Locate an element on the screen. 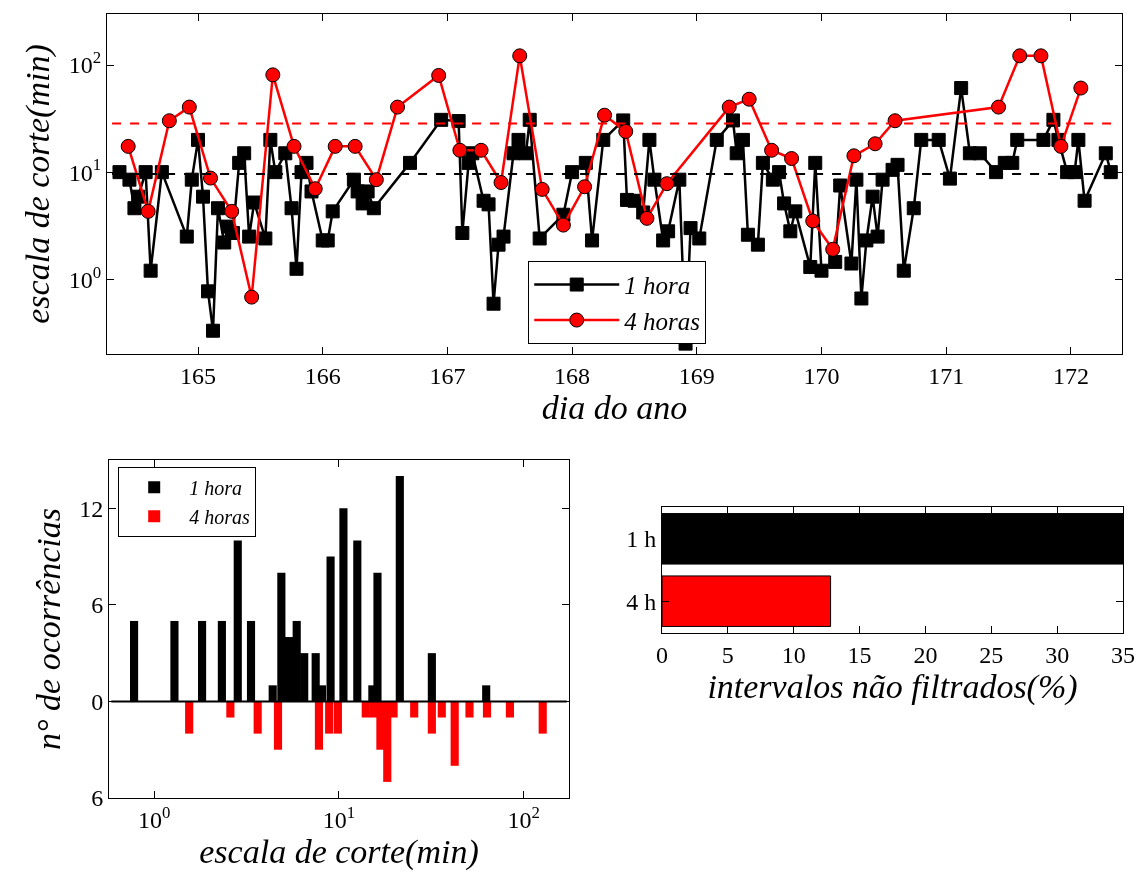 This screenshot has width=1139, height=873. x-tick-label: 167 is located at coordinates (447, 375).